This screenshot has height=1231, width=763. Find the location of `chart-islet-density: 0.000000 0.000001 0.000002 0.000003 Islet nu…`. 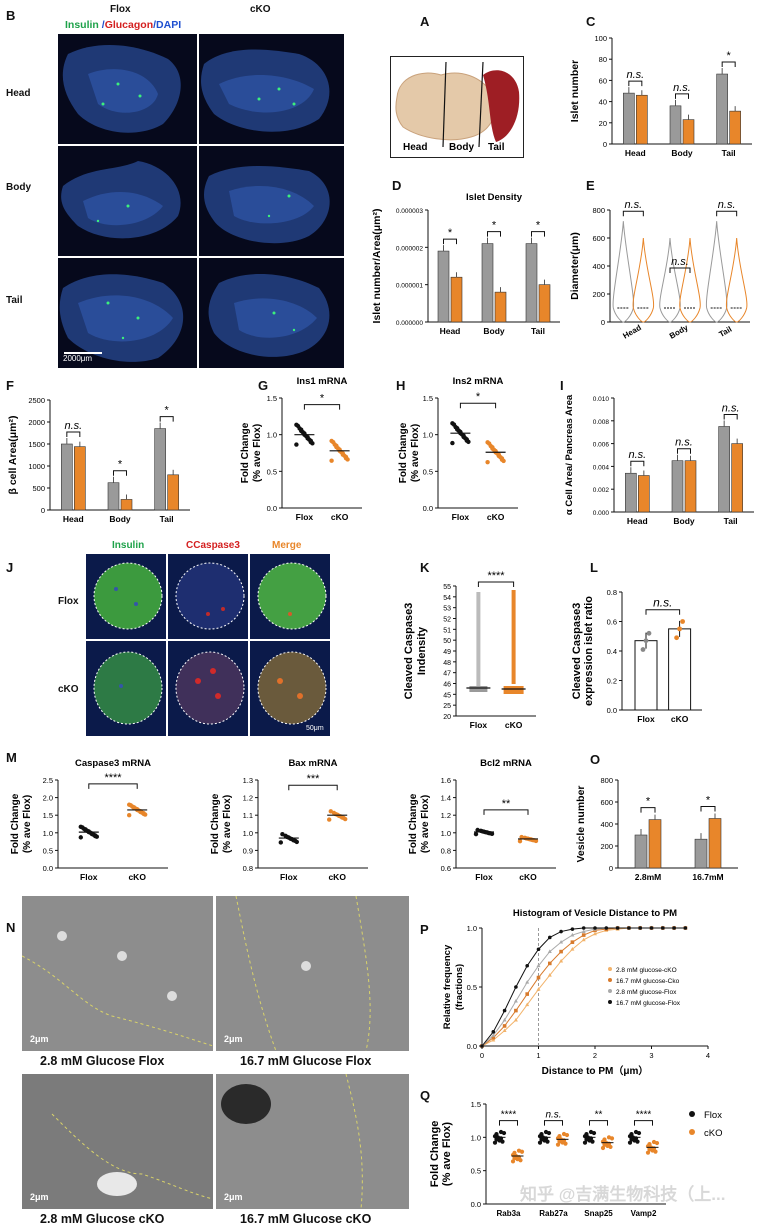

chart-islet-density: 0.000000 0.000001 0.000002 0.000003 Islet nu… is located at coordinates (465, 264).